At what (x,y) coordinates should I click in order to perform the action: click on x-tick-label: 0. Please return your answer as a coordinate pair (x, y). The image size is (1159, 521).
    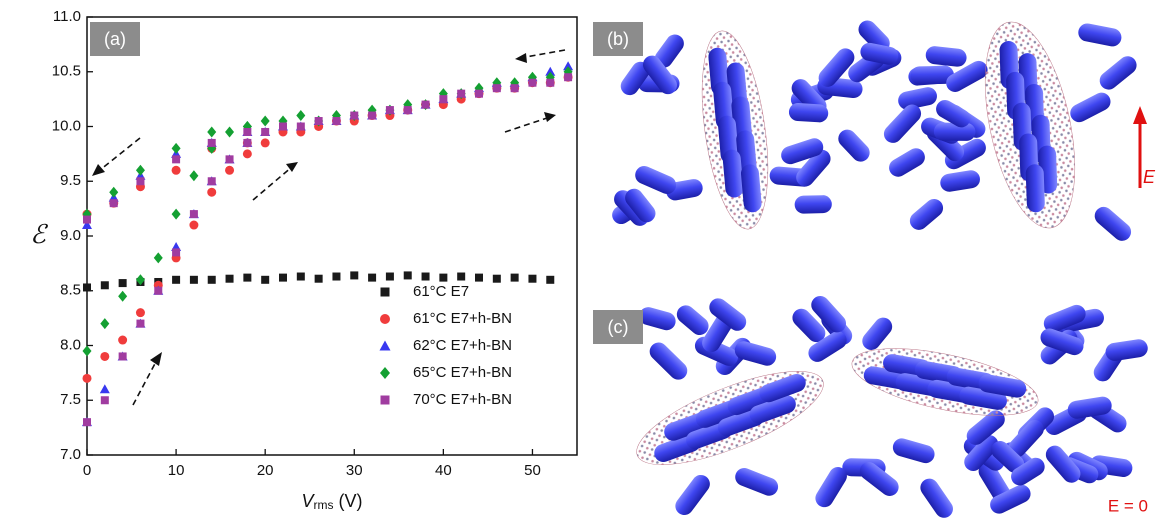
    Looking at the image, I should click on (87, 470).